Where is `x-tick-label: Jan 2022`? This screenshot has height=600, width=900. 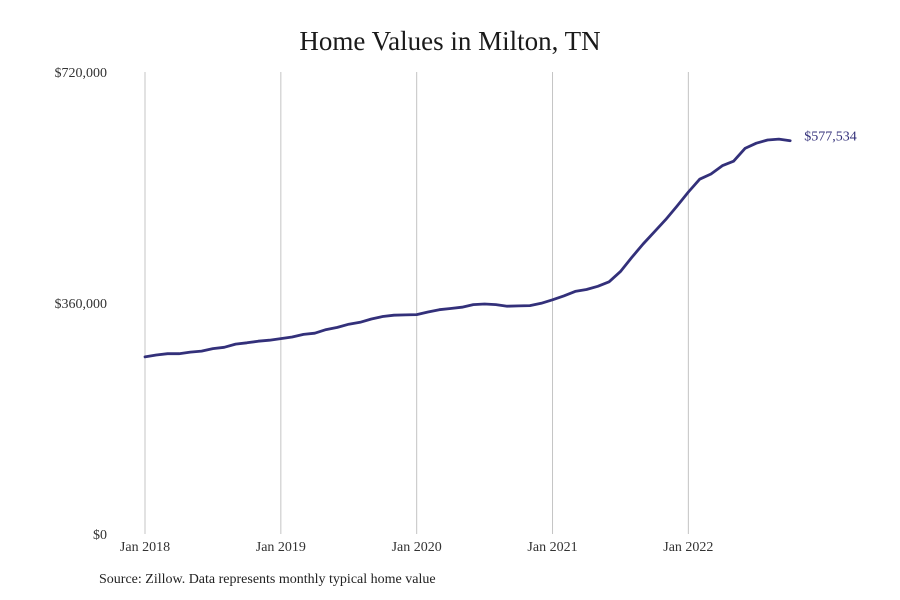 x-tick-label: Jan 2022 is located at coordinates (688, 547).